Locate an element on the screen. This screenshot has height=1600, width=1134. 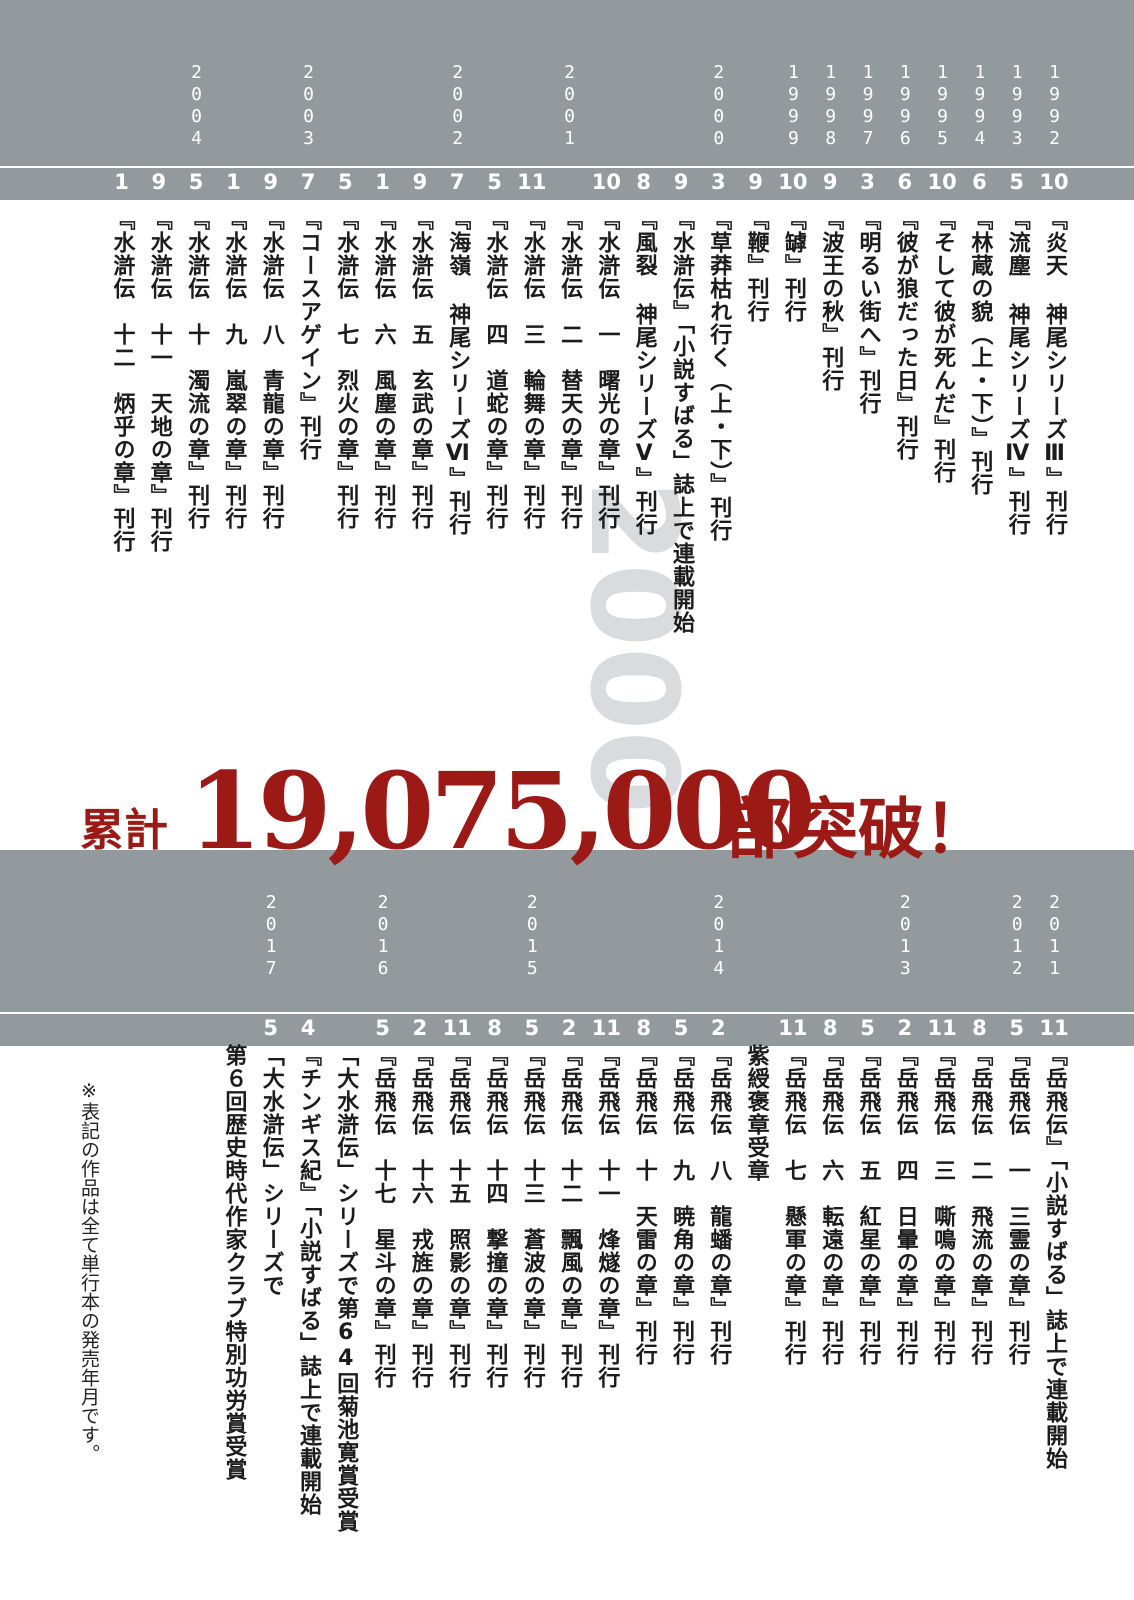
timeline-entry: 『水滸伝 八 青龍の章』刊行 is located at coordinates (271, 369).